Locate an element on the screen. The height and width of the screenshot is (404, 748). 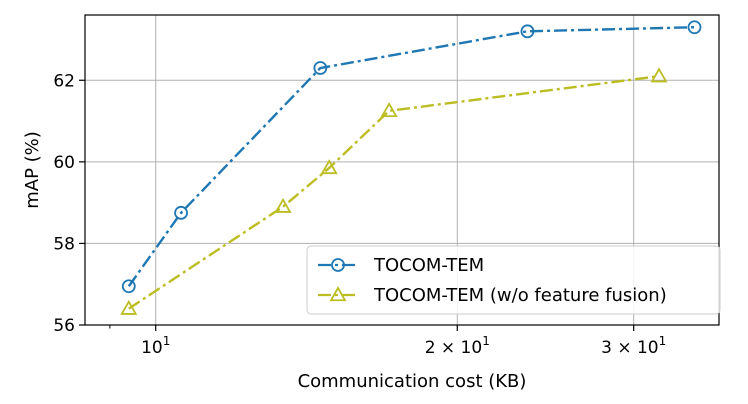
y-tick-label: 58 is located at coordinates (64, 244).